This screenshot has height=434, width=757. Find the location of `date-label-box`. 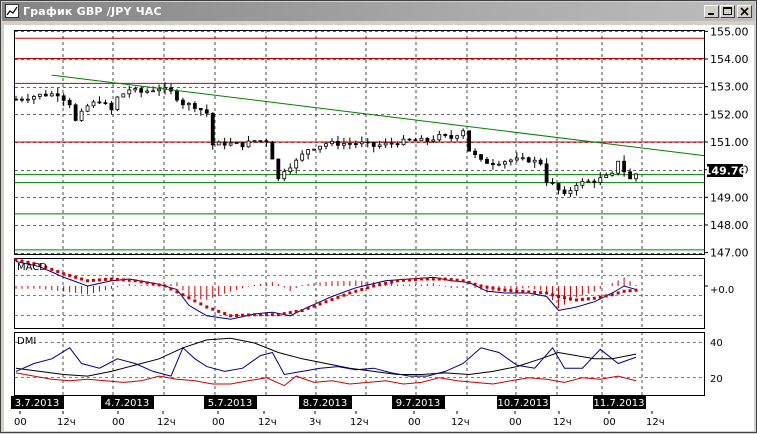

date-label-box is located at coordinates (37, 402).